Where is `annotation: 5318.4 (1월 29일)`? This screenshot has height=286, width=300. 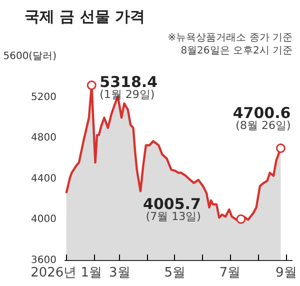
annotation: 5318.4 (1월 29일) is located at coordinates (129, 87).